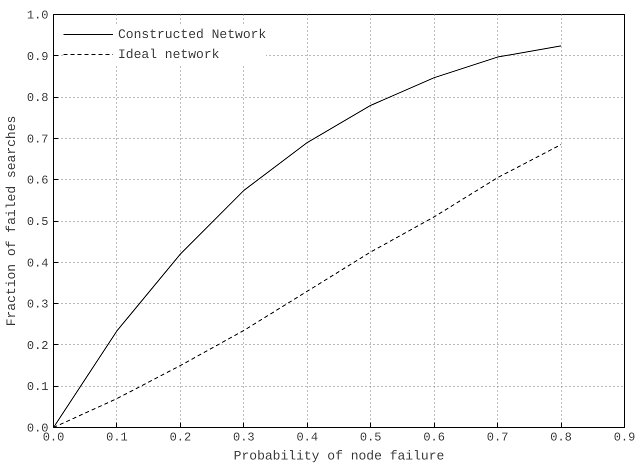 Image resolution: width=644 pixels, height=466 pixels. What do you see at coordinates (37, 387) in the screenshot?
I see `y-tick-label: 0.1` at bounding box center [37, 387].